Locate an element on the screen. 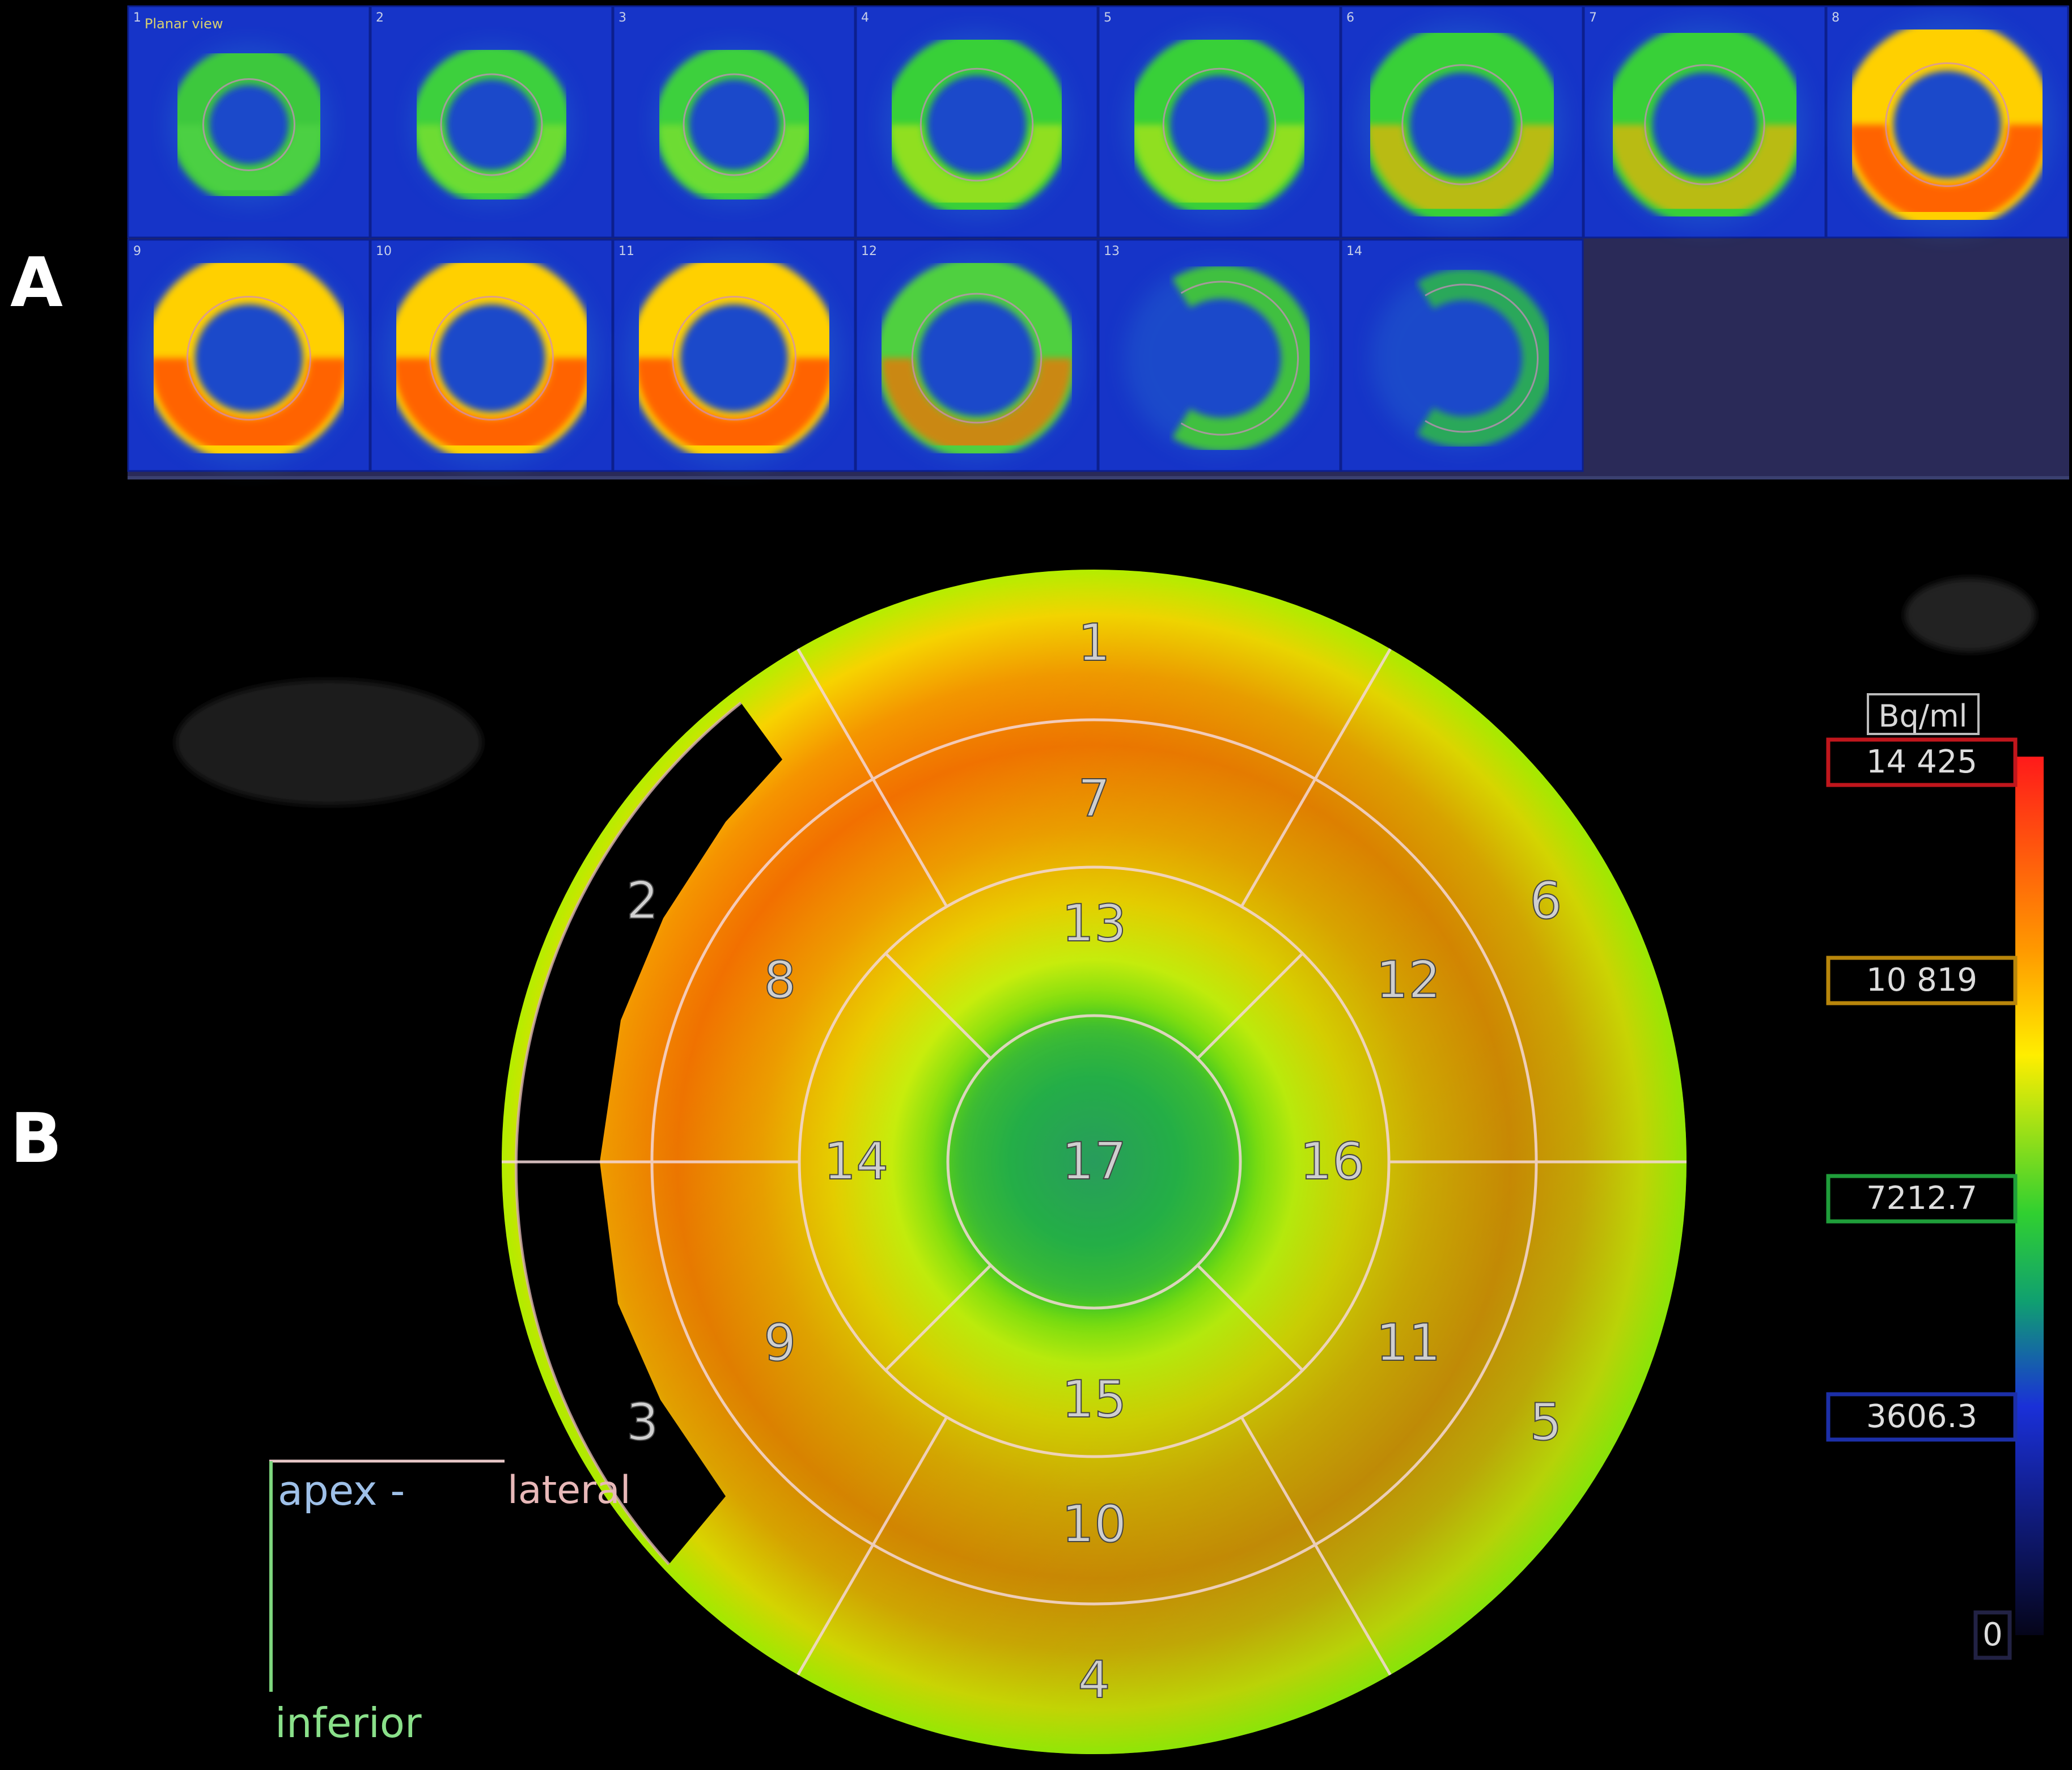 This screenshot has height=1770, width=2072. slice-number: 4 is located at coordinates (865, 18).